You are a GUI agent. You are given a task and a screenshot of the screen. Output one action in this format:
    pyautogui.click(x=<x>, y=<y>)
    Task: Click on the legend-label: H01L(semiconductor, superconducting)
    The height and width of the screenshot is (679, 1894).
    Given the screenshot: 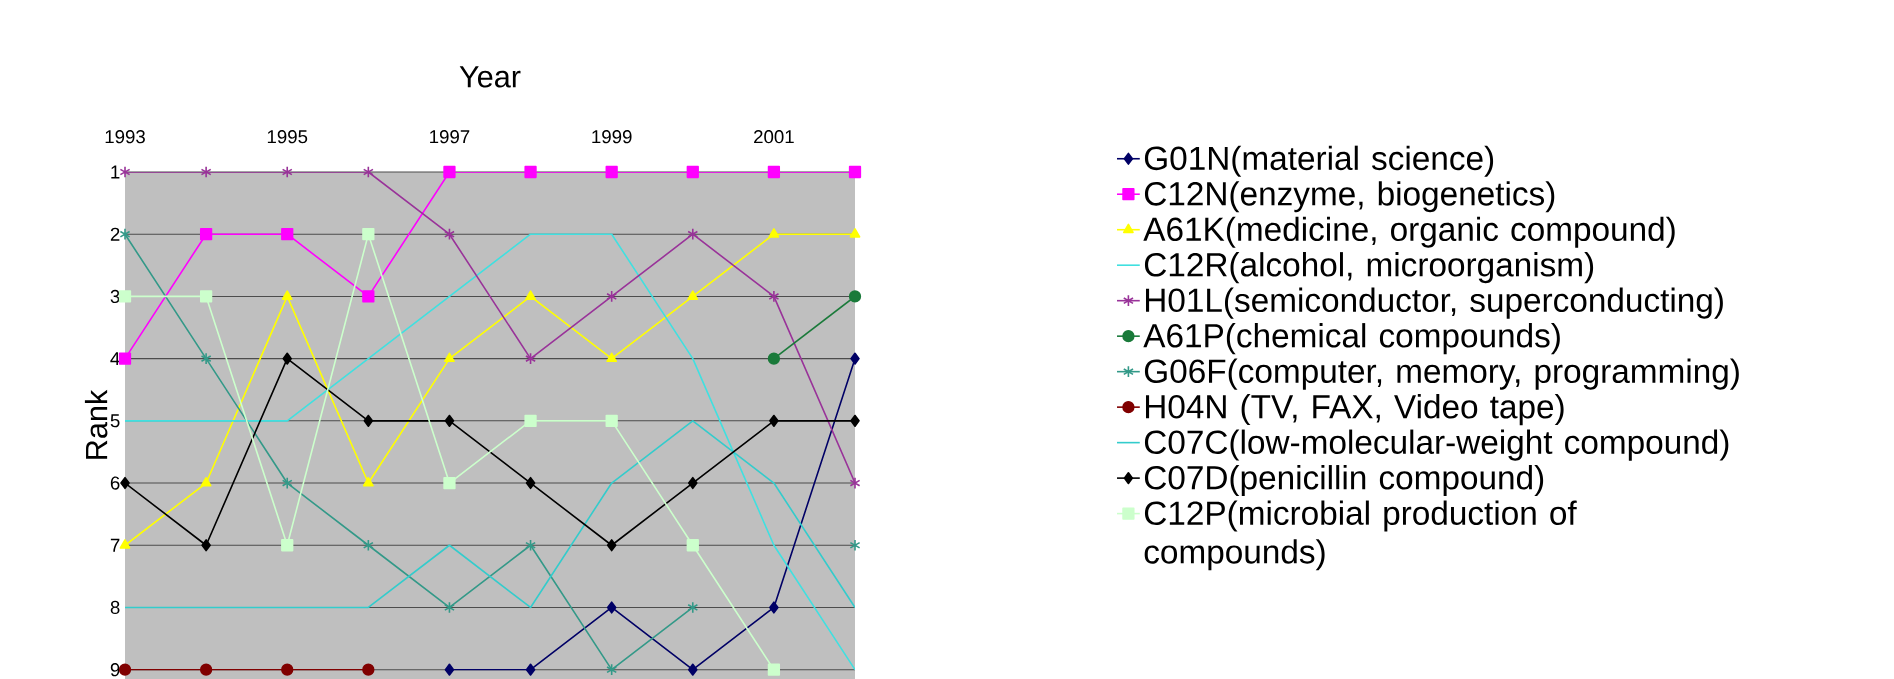 What is the action you would take?
    pyautogui.click(x=1434, y=303)
    